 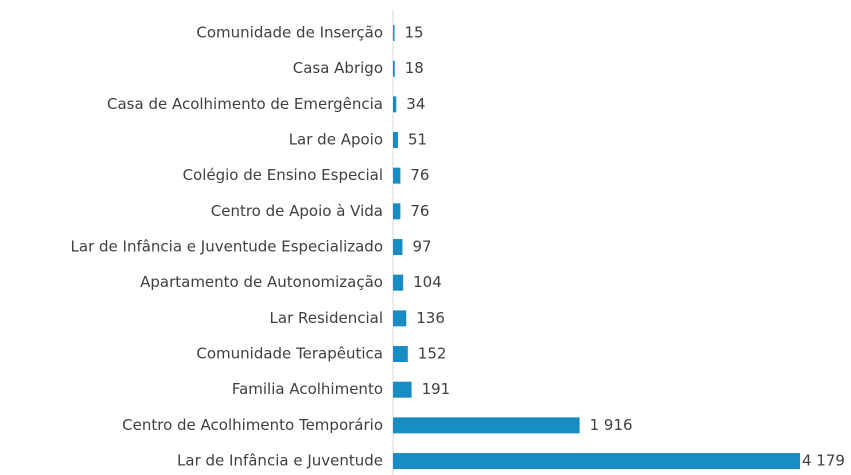 What do you see at coordinates (245, 104) in the screenshot?
I see `category-label: Casa de Acolhimento de Emergência` at bounding box center [245, 104].